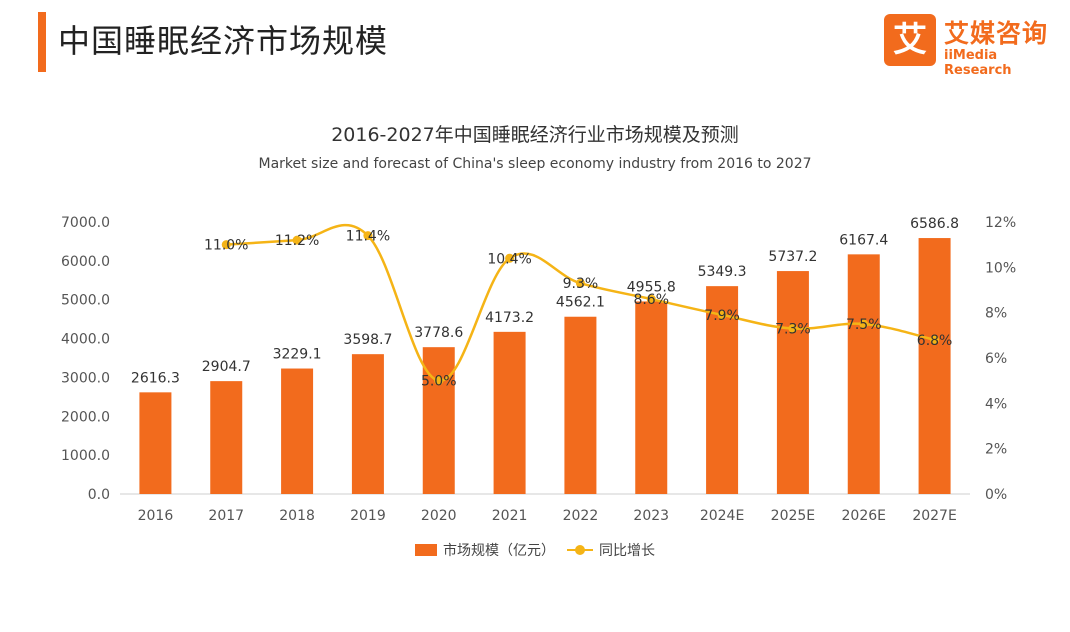 This screenshot has height=632, width=1070. I want to click on y-right-tick-label: 6%, so click(996, 359).